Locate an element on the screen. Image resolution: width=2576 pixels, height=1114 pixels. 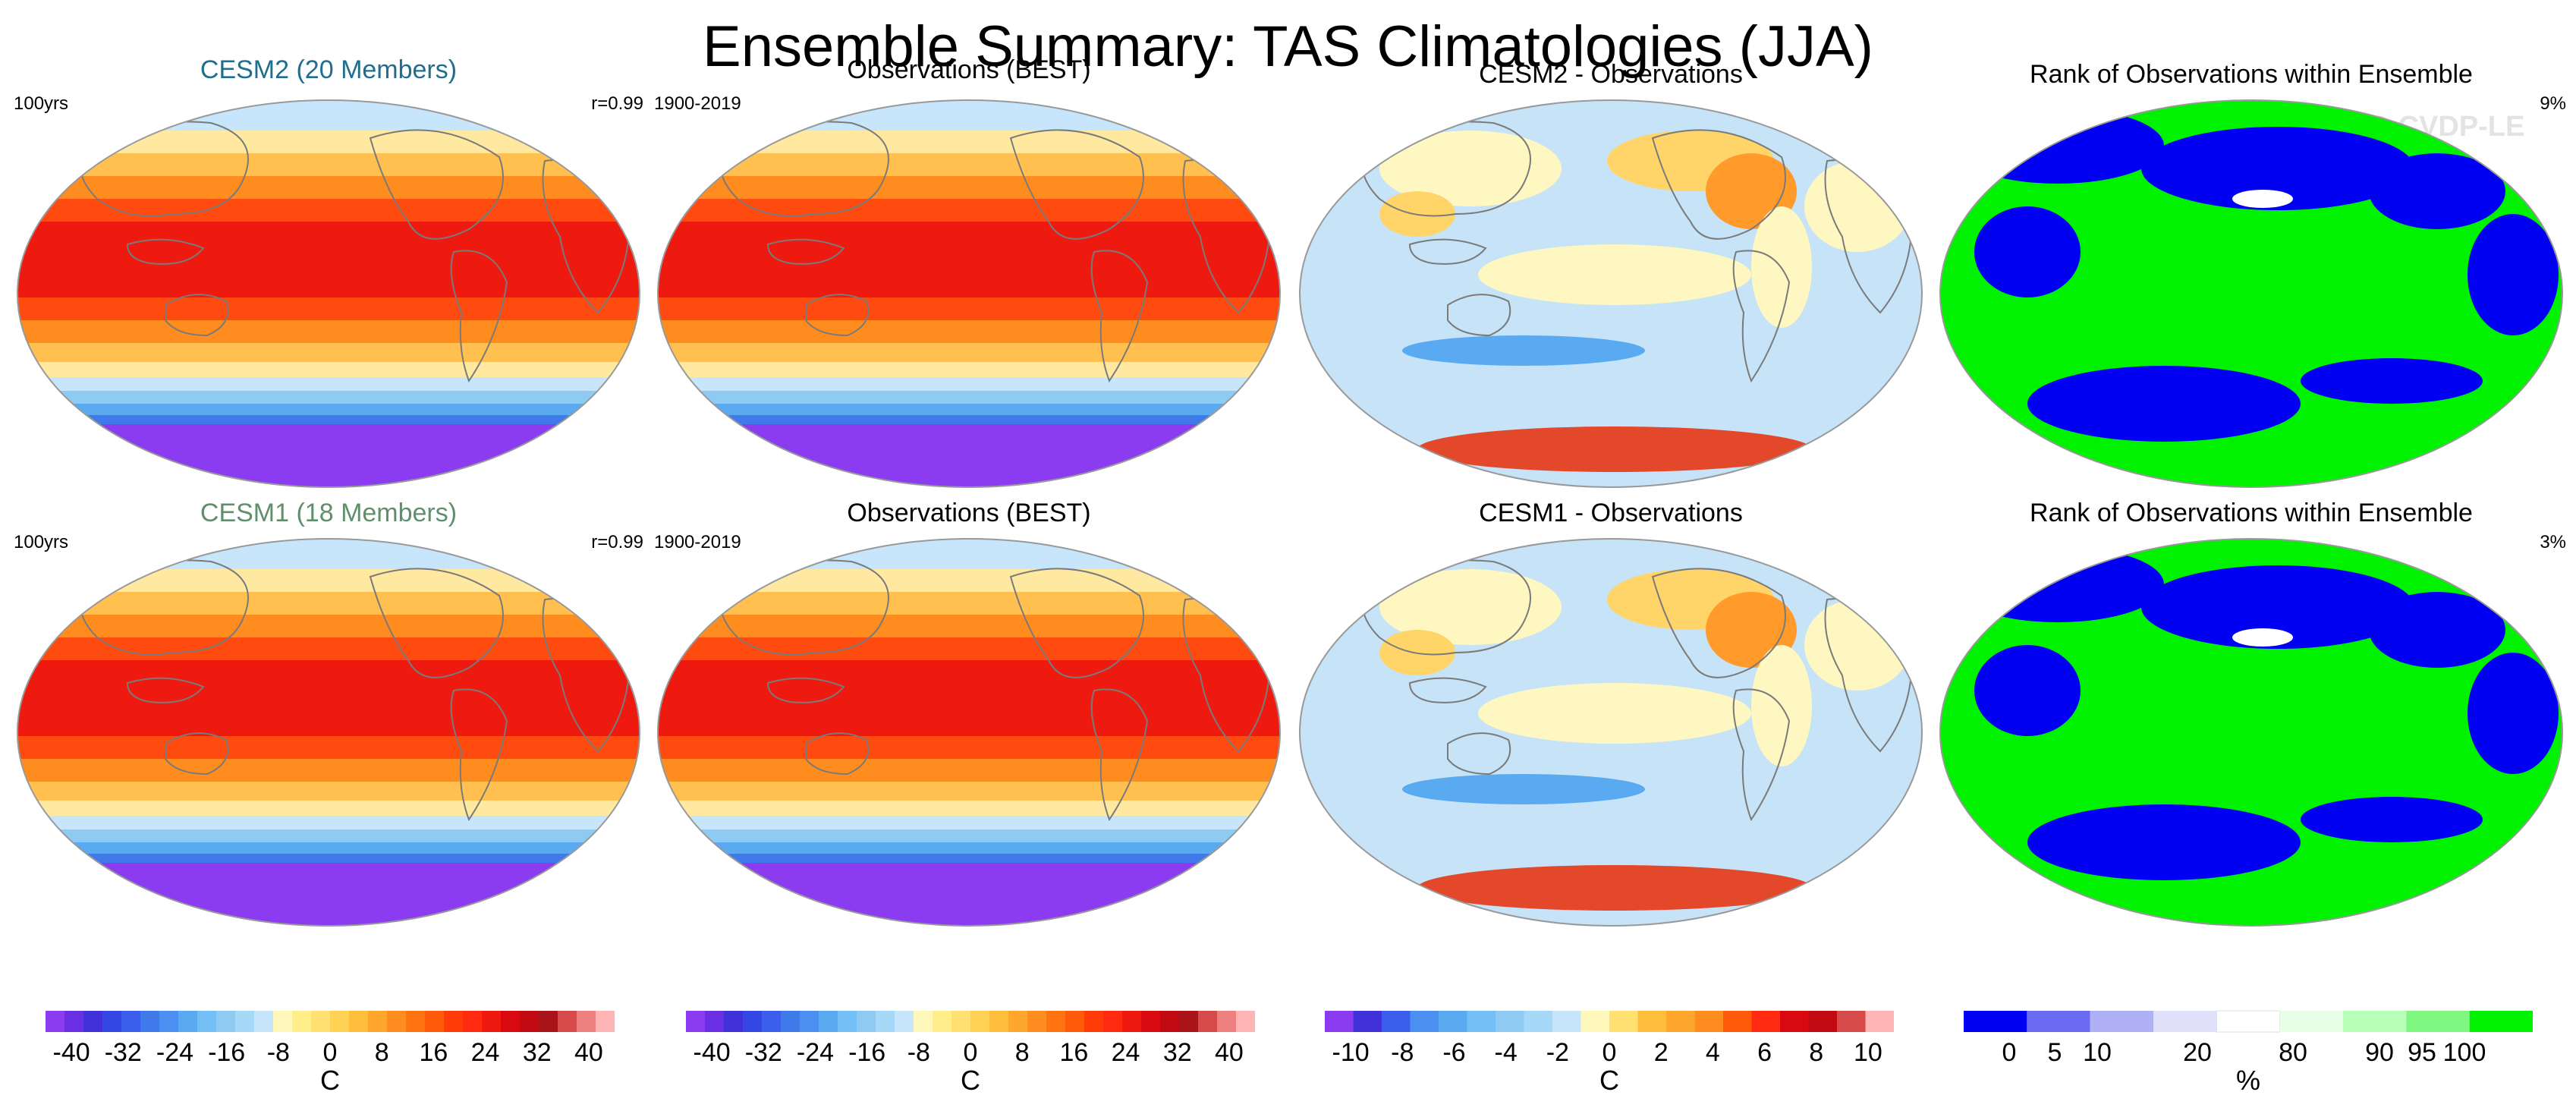
panel-title: CESM1 (18 Members) is located at coordinates (329, 513).